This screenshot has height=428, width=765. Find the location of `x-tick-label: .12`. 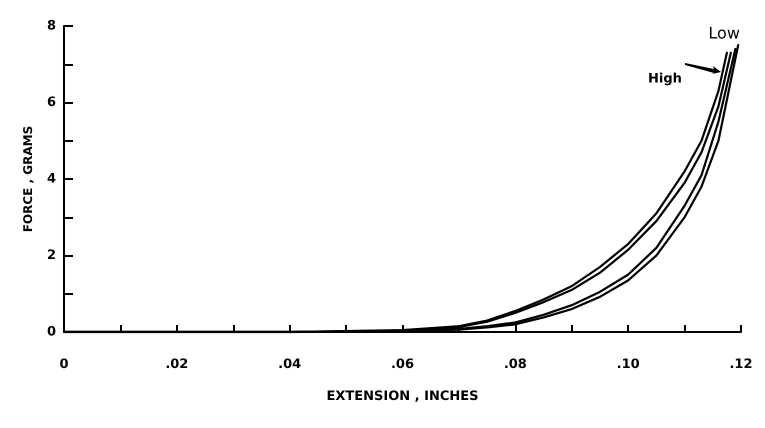

x-tick-label: .12 is located at coordinates (741, 364).